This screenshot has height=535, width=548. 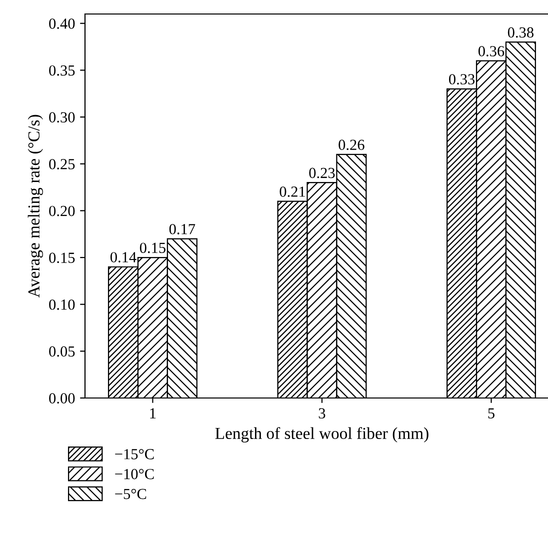 What do you see at coordinates (153, 413) in the screenshot?
I see `x-tick-label: 1` at bounding box center [153, 413].